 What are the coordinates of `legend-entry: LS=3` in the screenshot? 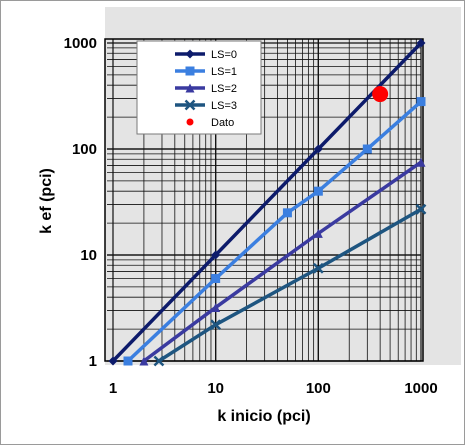 It's located at (206, 105).